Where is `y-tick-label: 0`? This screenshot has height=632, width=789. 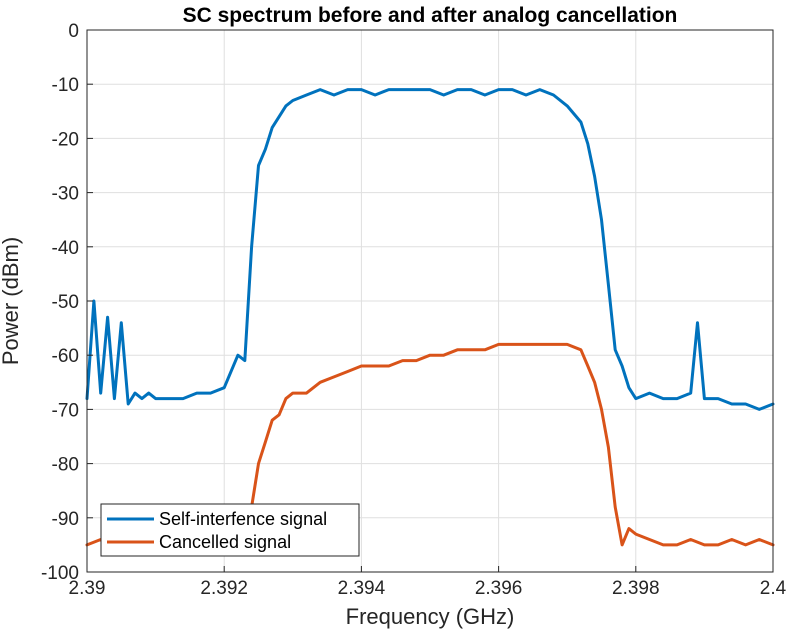
y-tick-label: 0 is located at coordinates (73, 31).